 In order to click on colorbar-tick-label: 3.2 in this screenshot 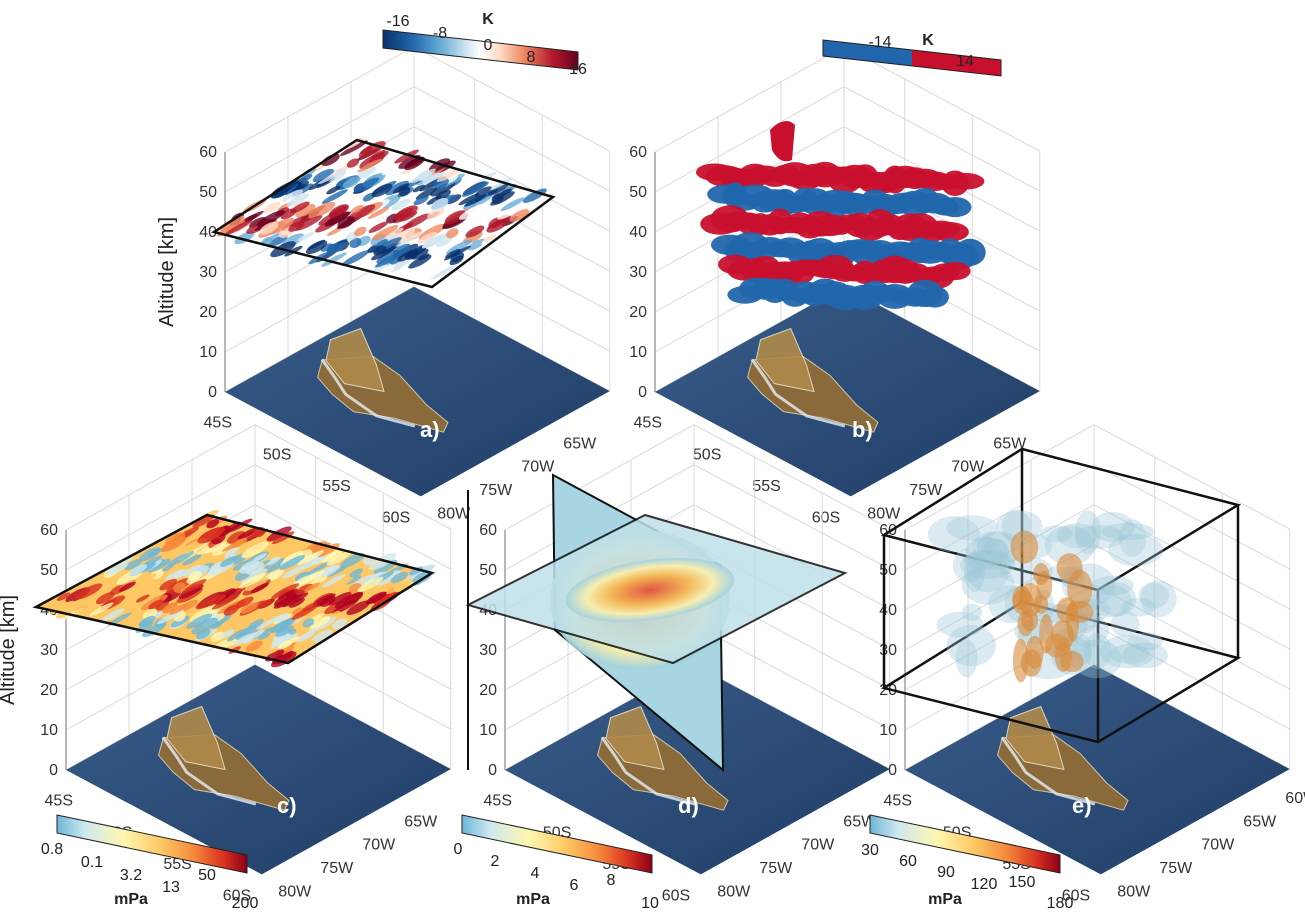, I will do `click(131, 875)`.